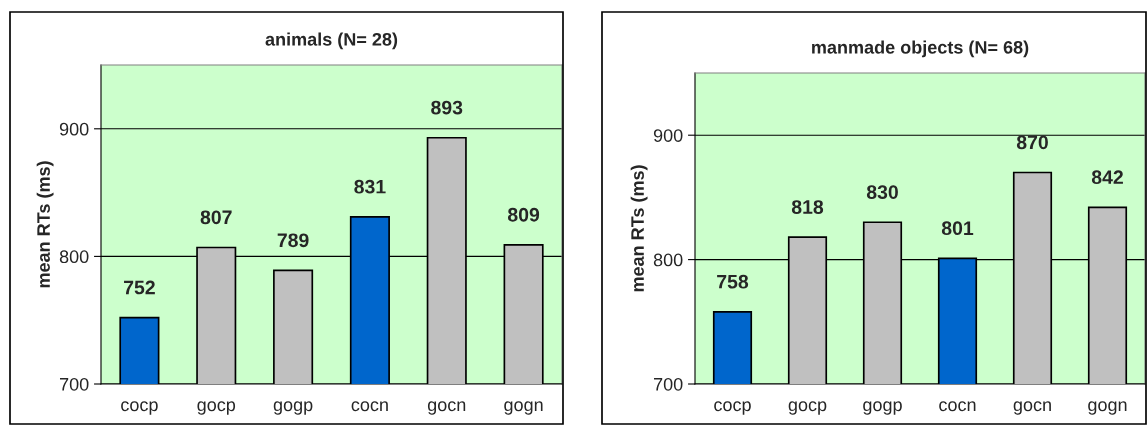 This screenshot has height=425, width=1147. Describe the element at coordinates (447, 107) in the screenshot. I see `data-label: 893` at that location.